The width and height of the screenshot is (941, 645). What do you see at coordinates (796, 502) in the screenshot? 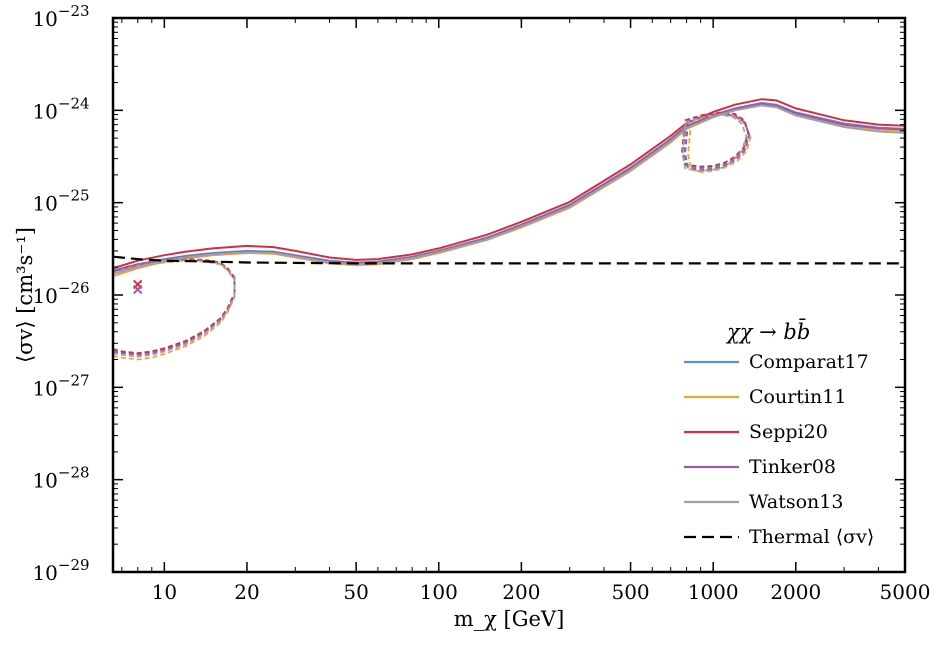
I see `legend-label-4: Watson13` at bounding box center [796, 502].